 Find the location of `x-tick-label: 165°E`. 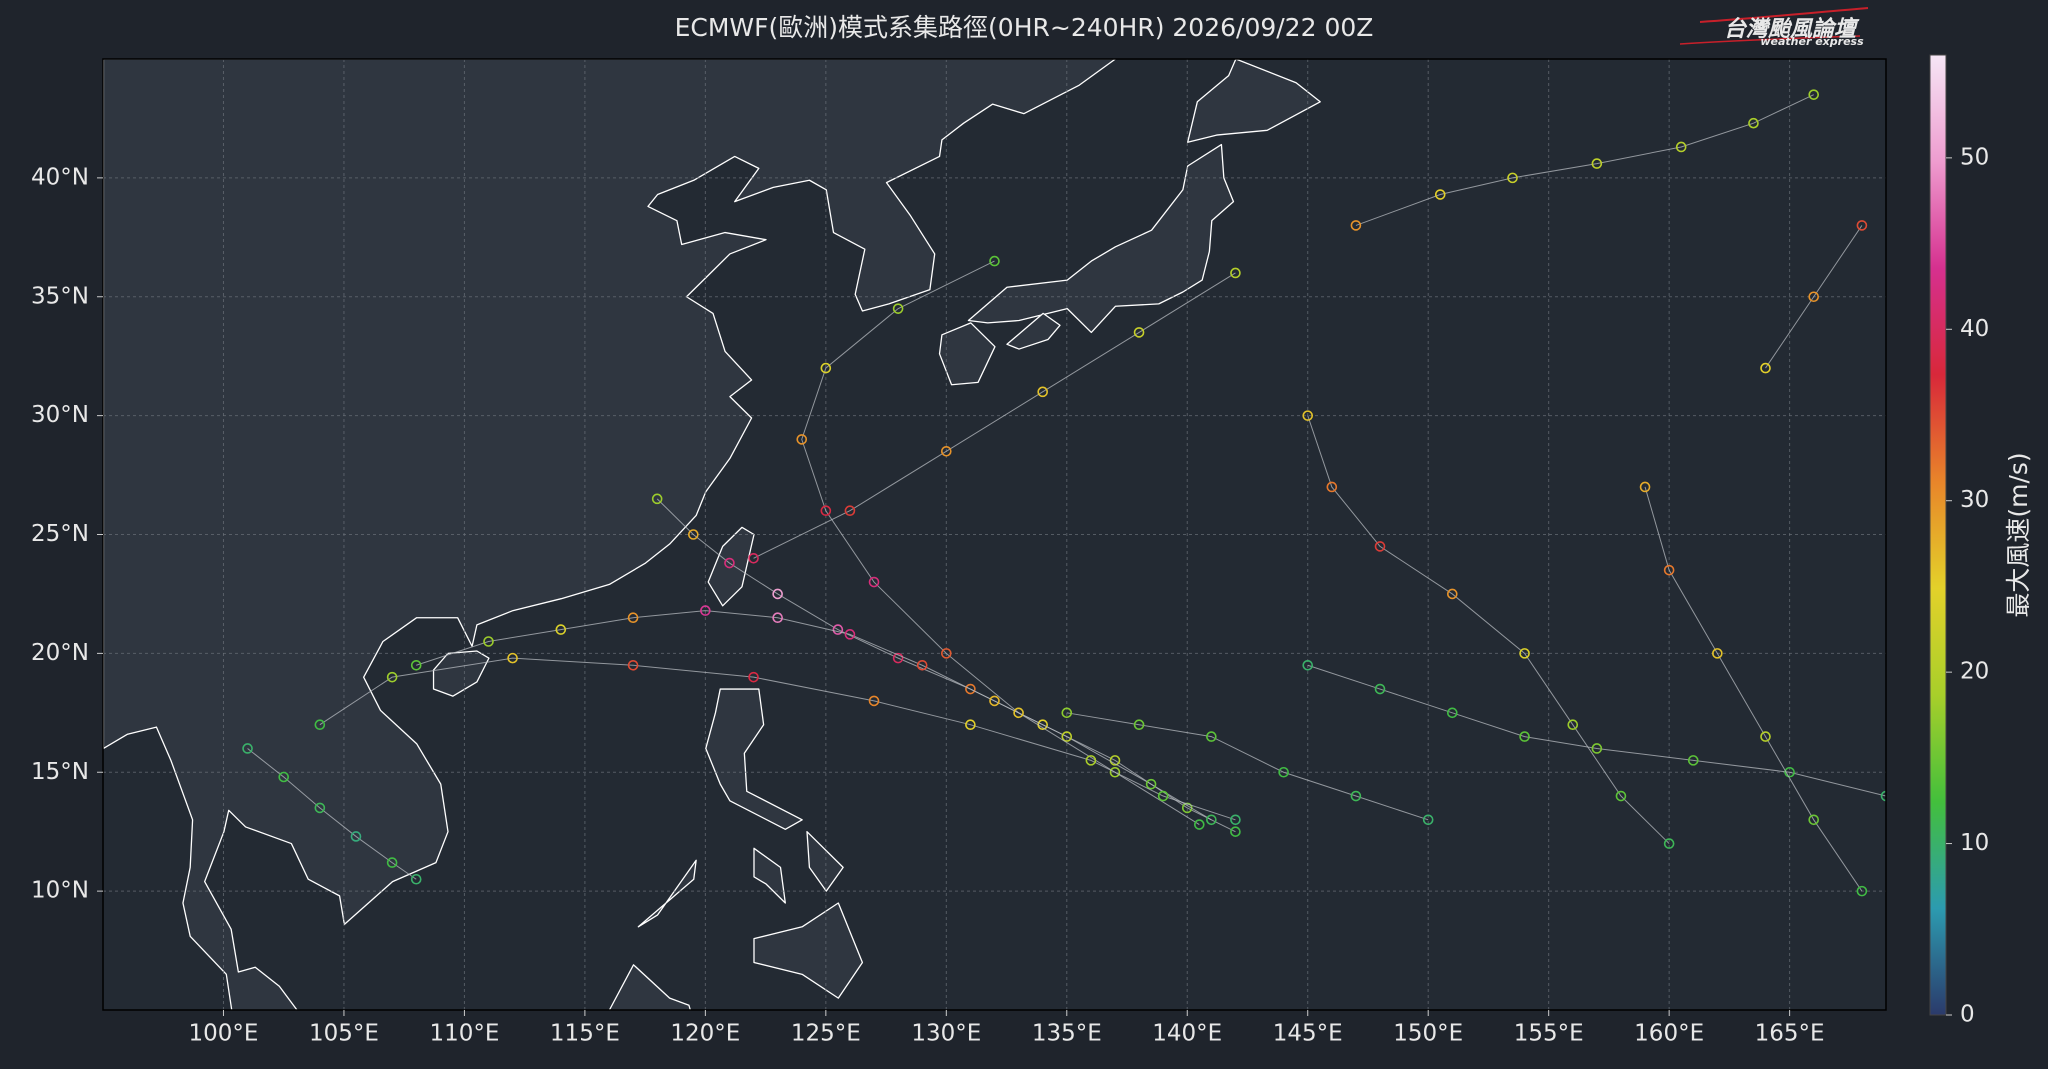

x-tick-label: 165°E is located at coordinates (1790, 1034).